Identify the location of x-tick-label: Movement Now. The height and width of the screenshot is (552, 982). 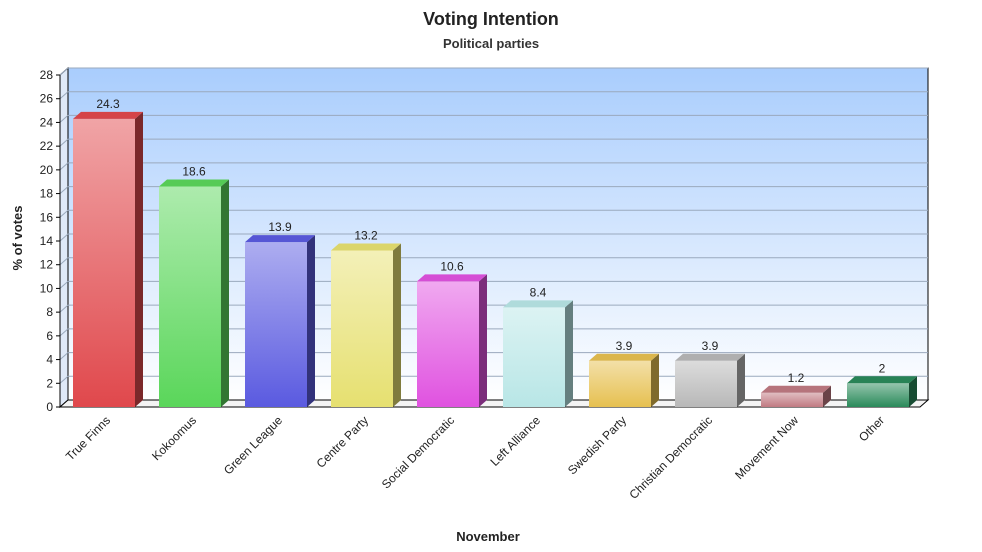
(766, 447).